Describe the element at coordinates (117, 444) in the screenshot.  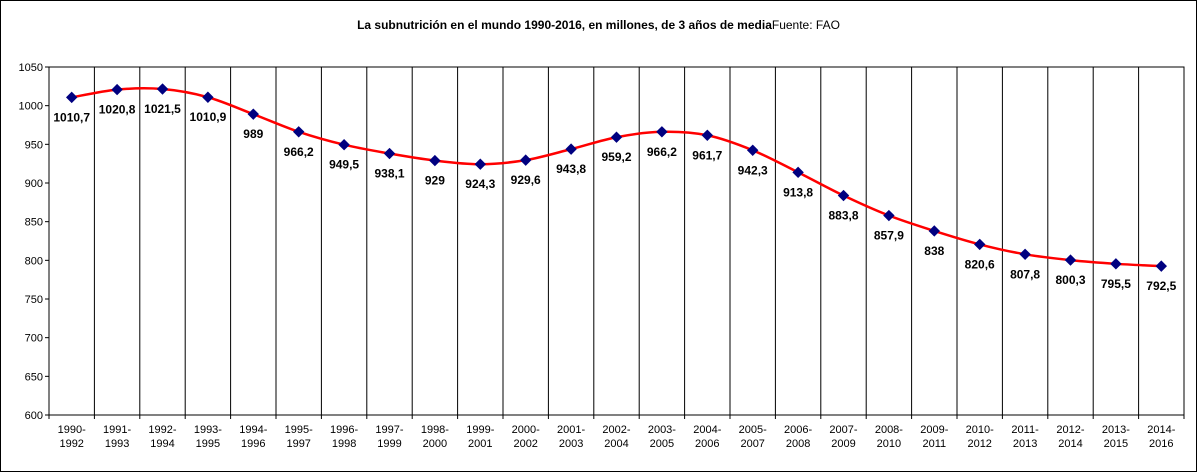
I see `x-tick-label: 1993` at that location.